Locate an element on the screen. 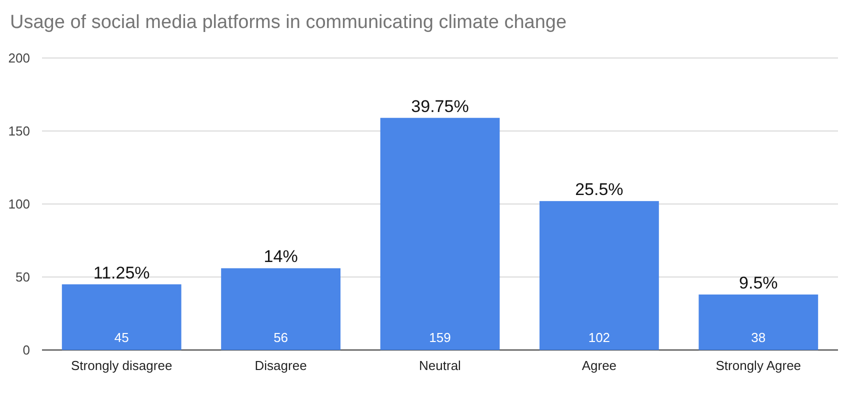  data-label: 159 is located at coordinates (440, 337).